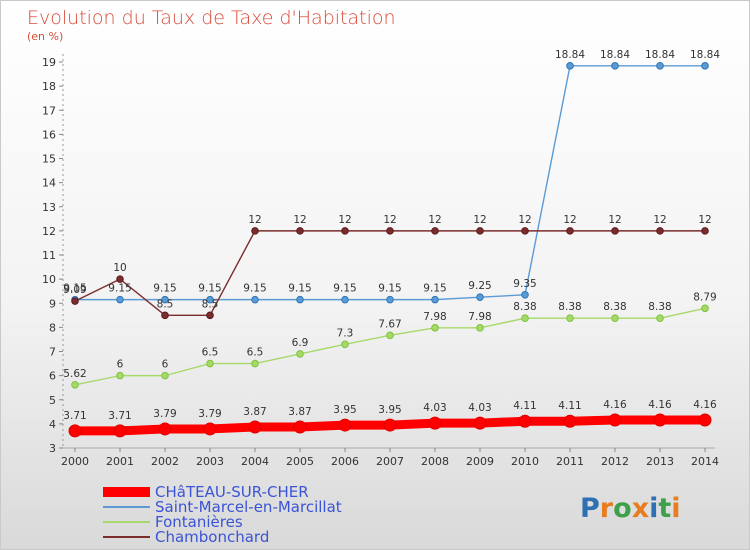  What do you see at coordinates (255, 461) in the screenshot?
I see `x-tick-label: 2004` at bounding box center [255, 461].